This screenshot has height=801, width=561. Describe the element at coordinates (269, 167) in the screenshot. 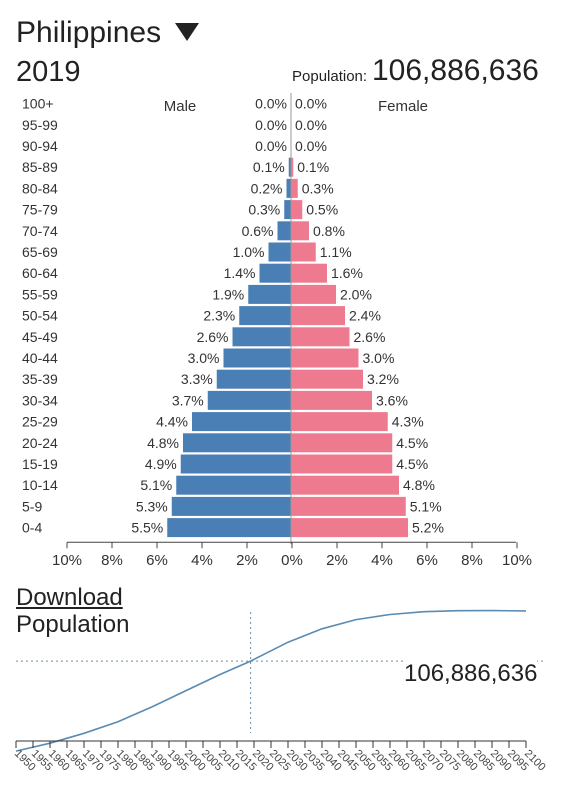

I see `male-value-label: 0.1%` at that location.